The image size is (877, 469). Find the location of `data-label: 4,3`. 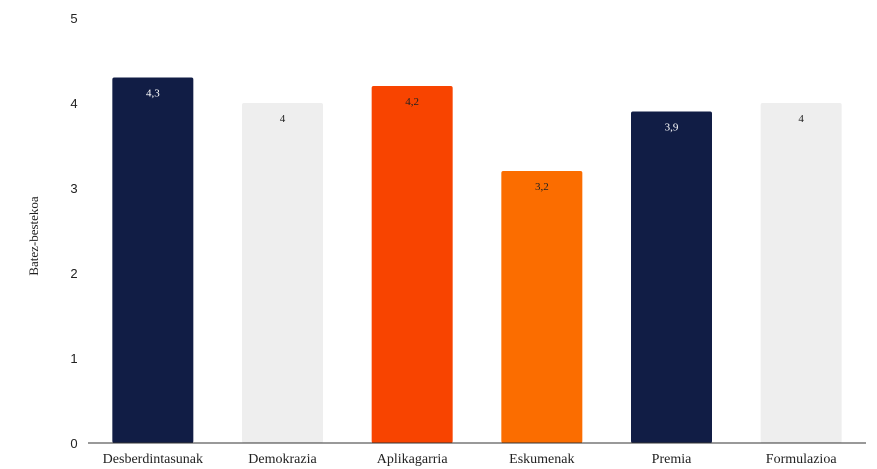

data-label: 4,3 is located at coordinates (153, 94).